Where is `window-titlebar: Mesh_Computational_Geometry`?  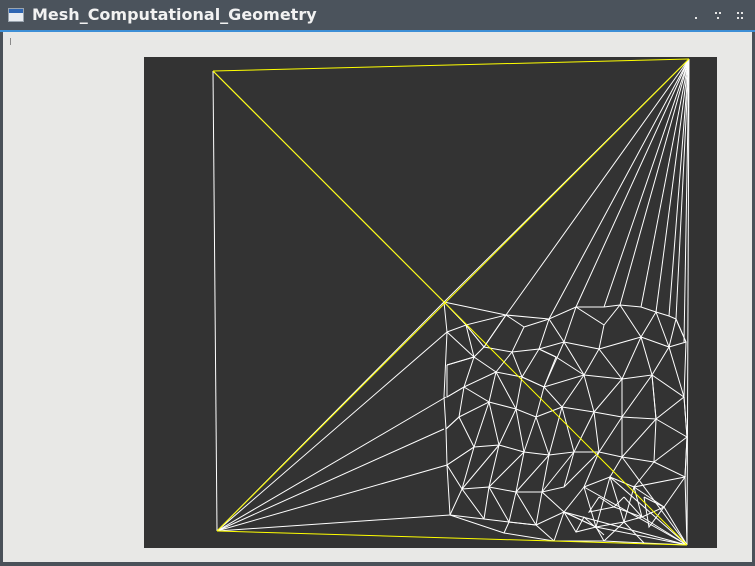 window-titlebar: Mesh_Computational_Geometry is located at coordinates (377, 15).